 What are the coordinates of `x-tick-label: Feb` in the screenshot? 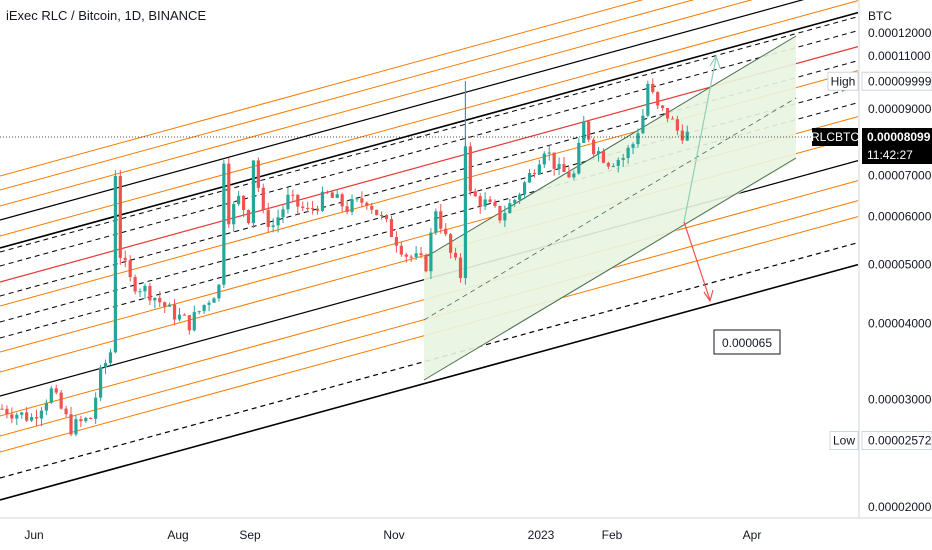 It's located at (612, 535).